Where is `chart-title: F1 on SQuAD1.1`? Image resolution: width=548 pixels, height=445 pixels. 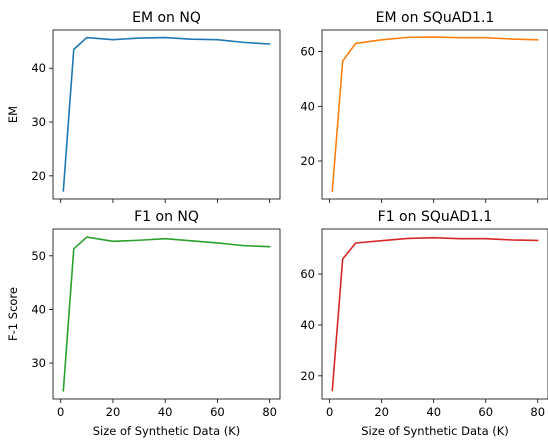 chart-title: F1 on SQuAD1.1 is located at coordinates (435, 217).